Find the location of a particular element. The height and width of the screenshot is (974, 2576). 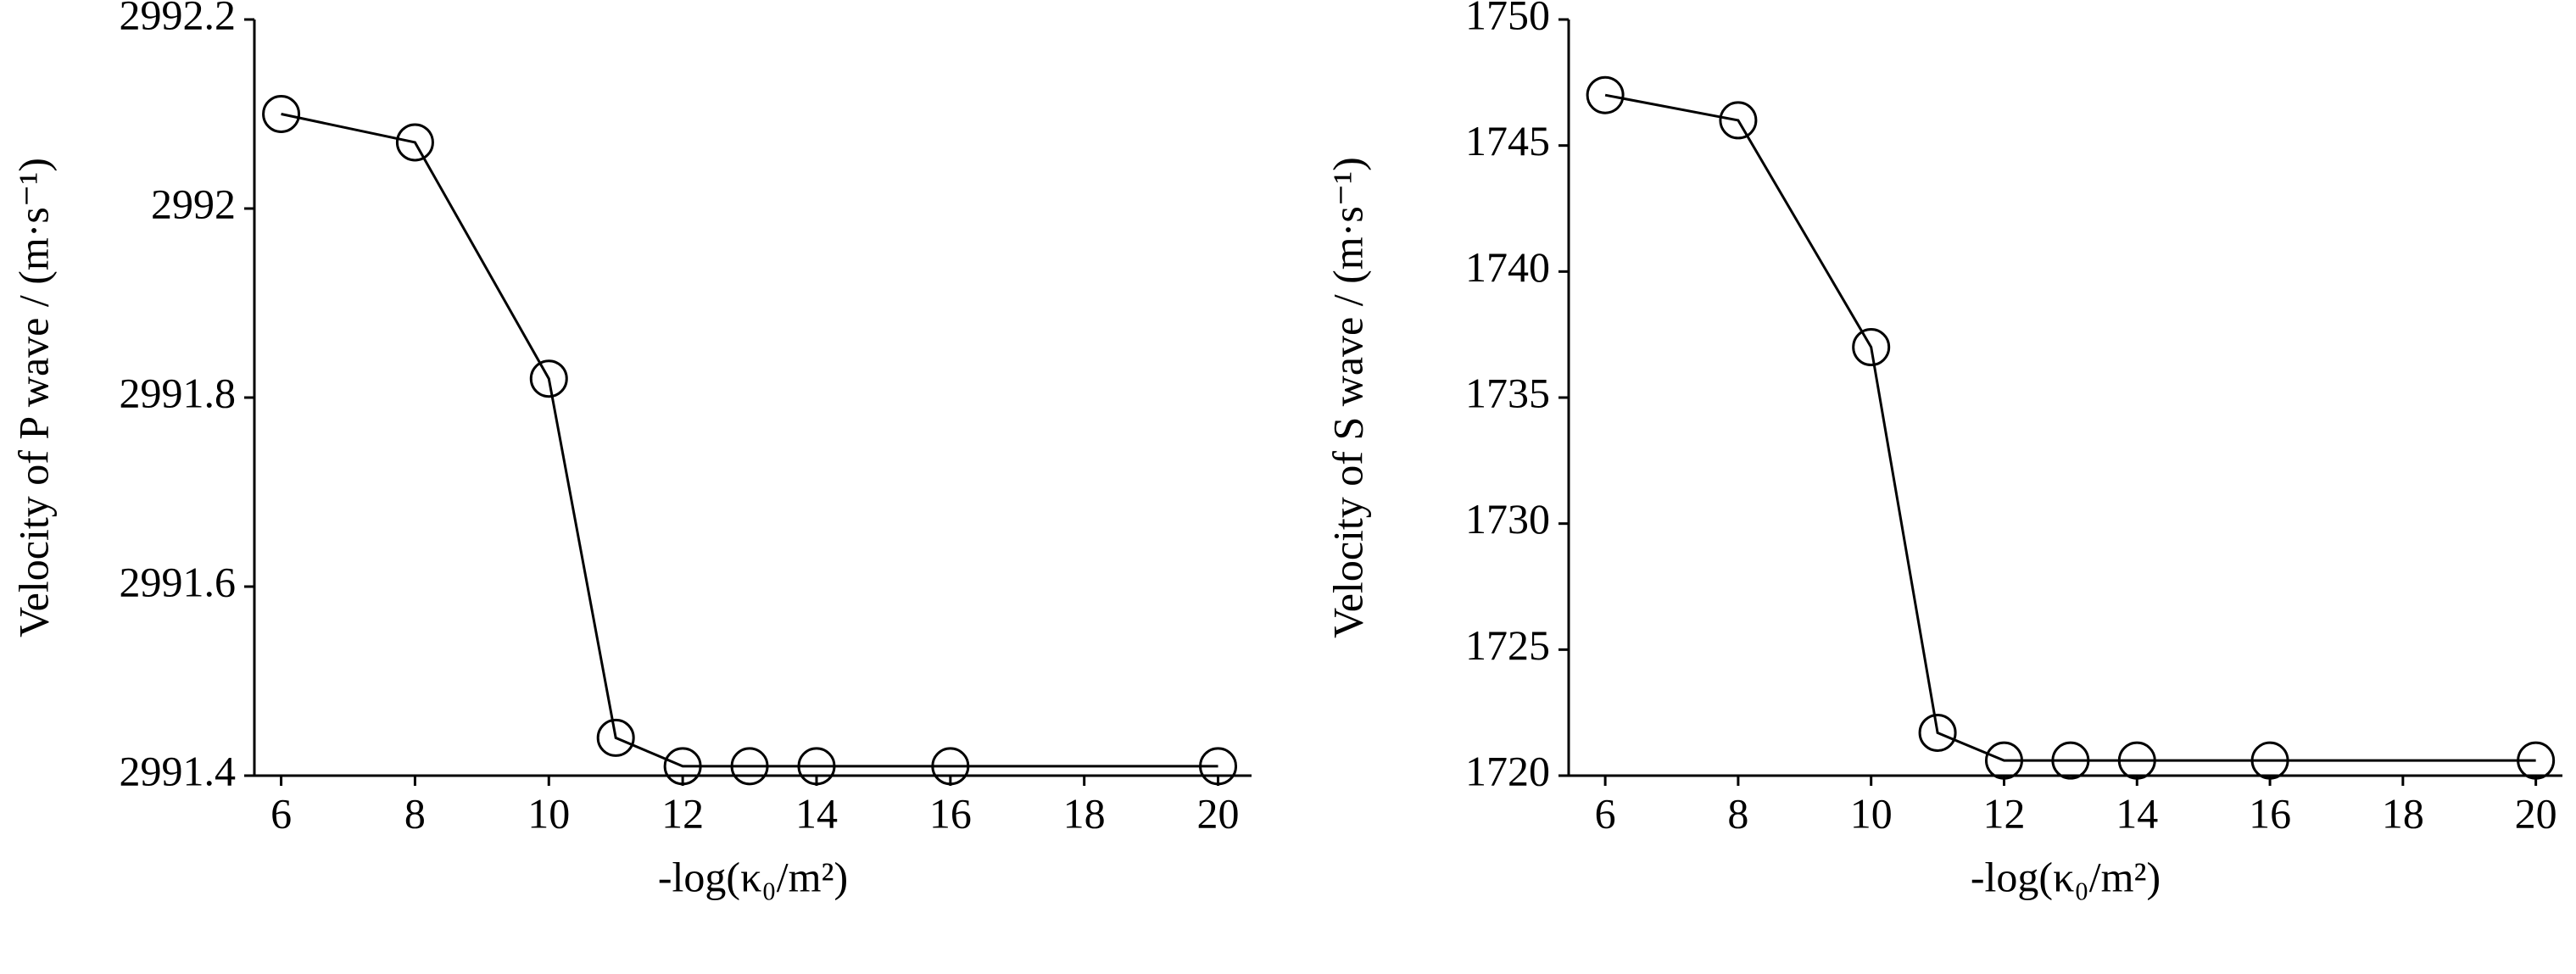

y-tick-label: 2991.6 is located at coordinates (178, 581).